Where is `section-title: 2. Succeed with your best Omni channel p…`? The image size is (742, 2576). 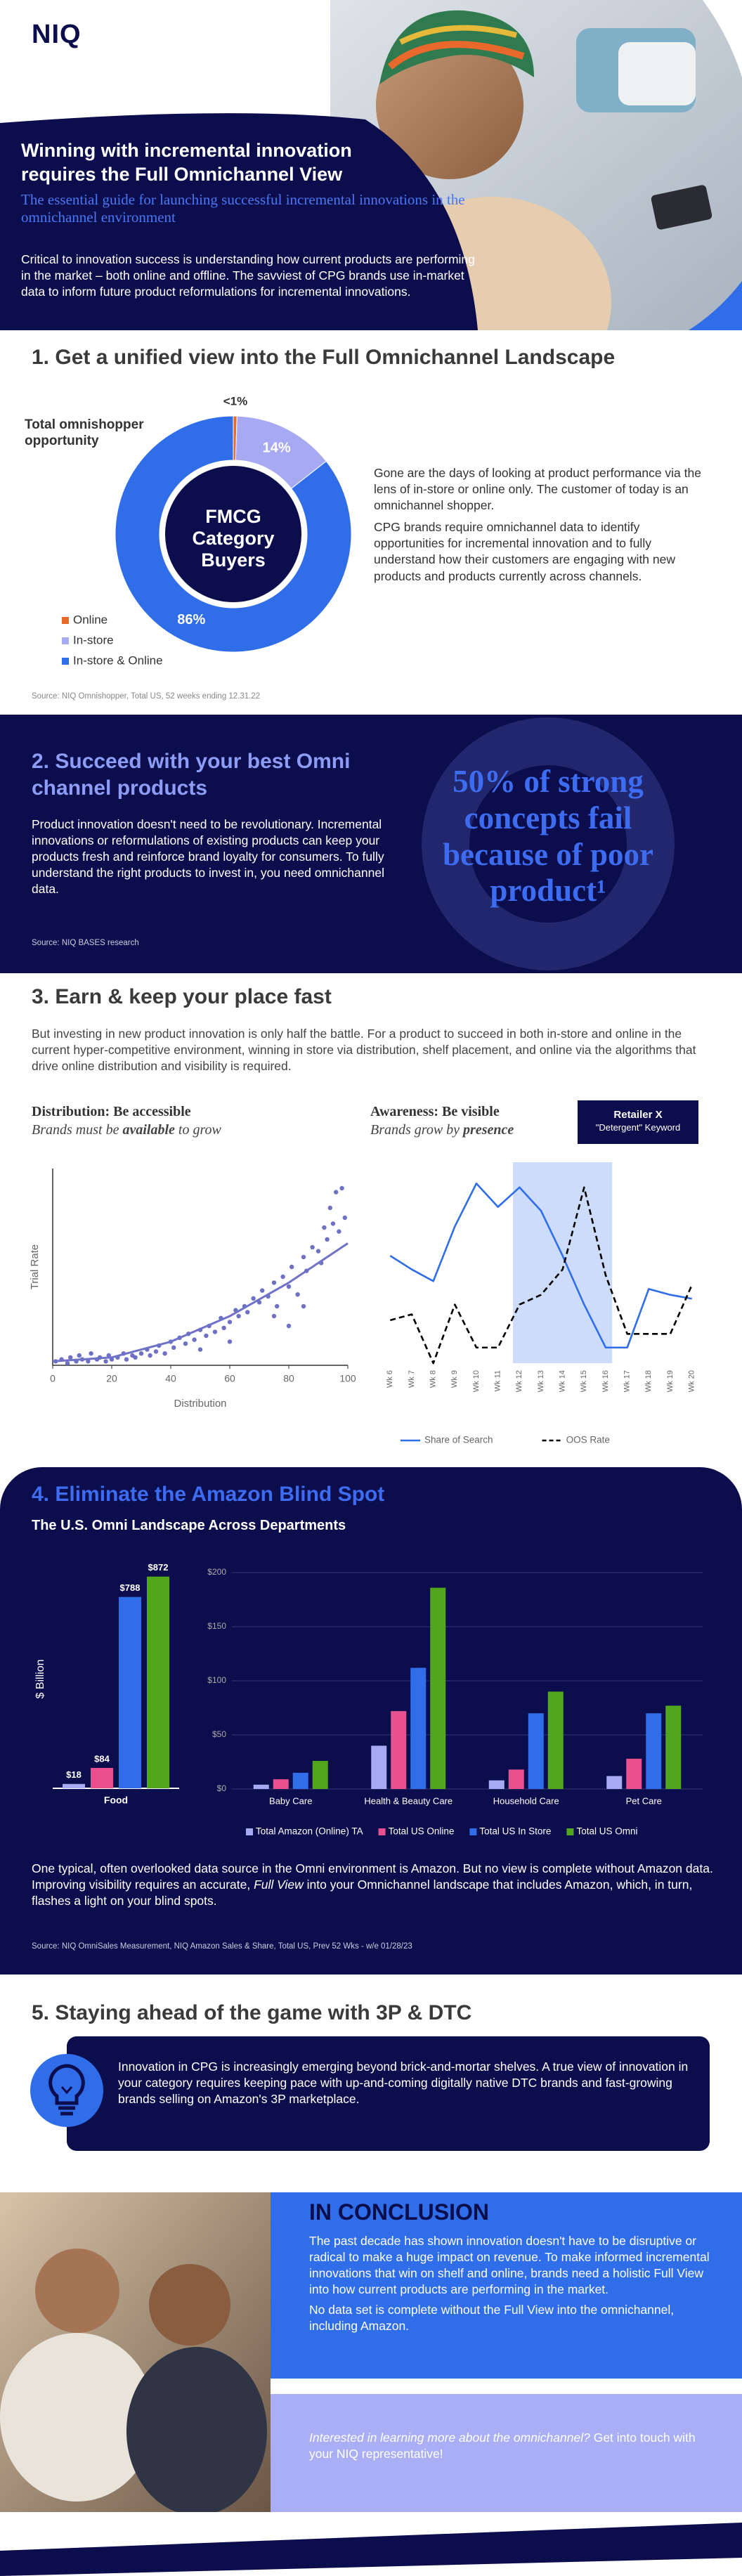 section-title: 2. Succeed with your best Omni channel p… is located at coordinates (191, 775).